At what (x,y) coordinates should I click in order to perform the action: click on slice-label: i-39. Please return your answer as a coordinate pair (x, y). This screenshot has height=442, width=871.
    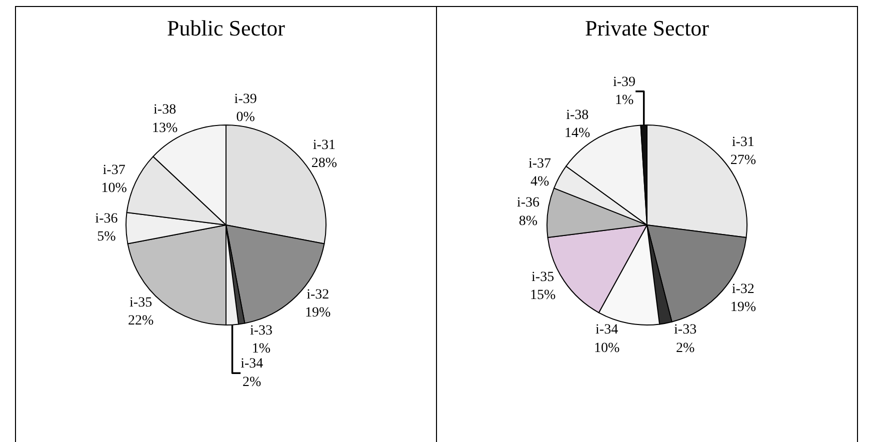
    Looking at the image, I should click on (624, 82).